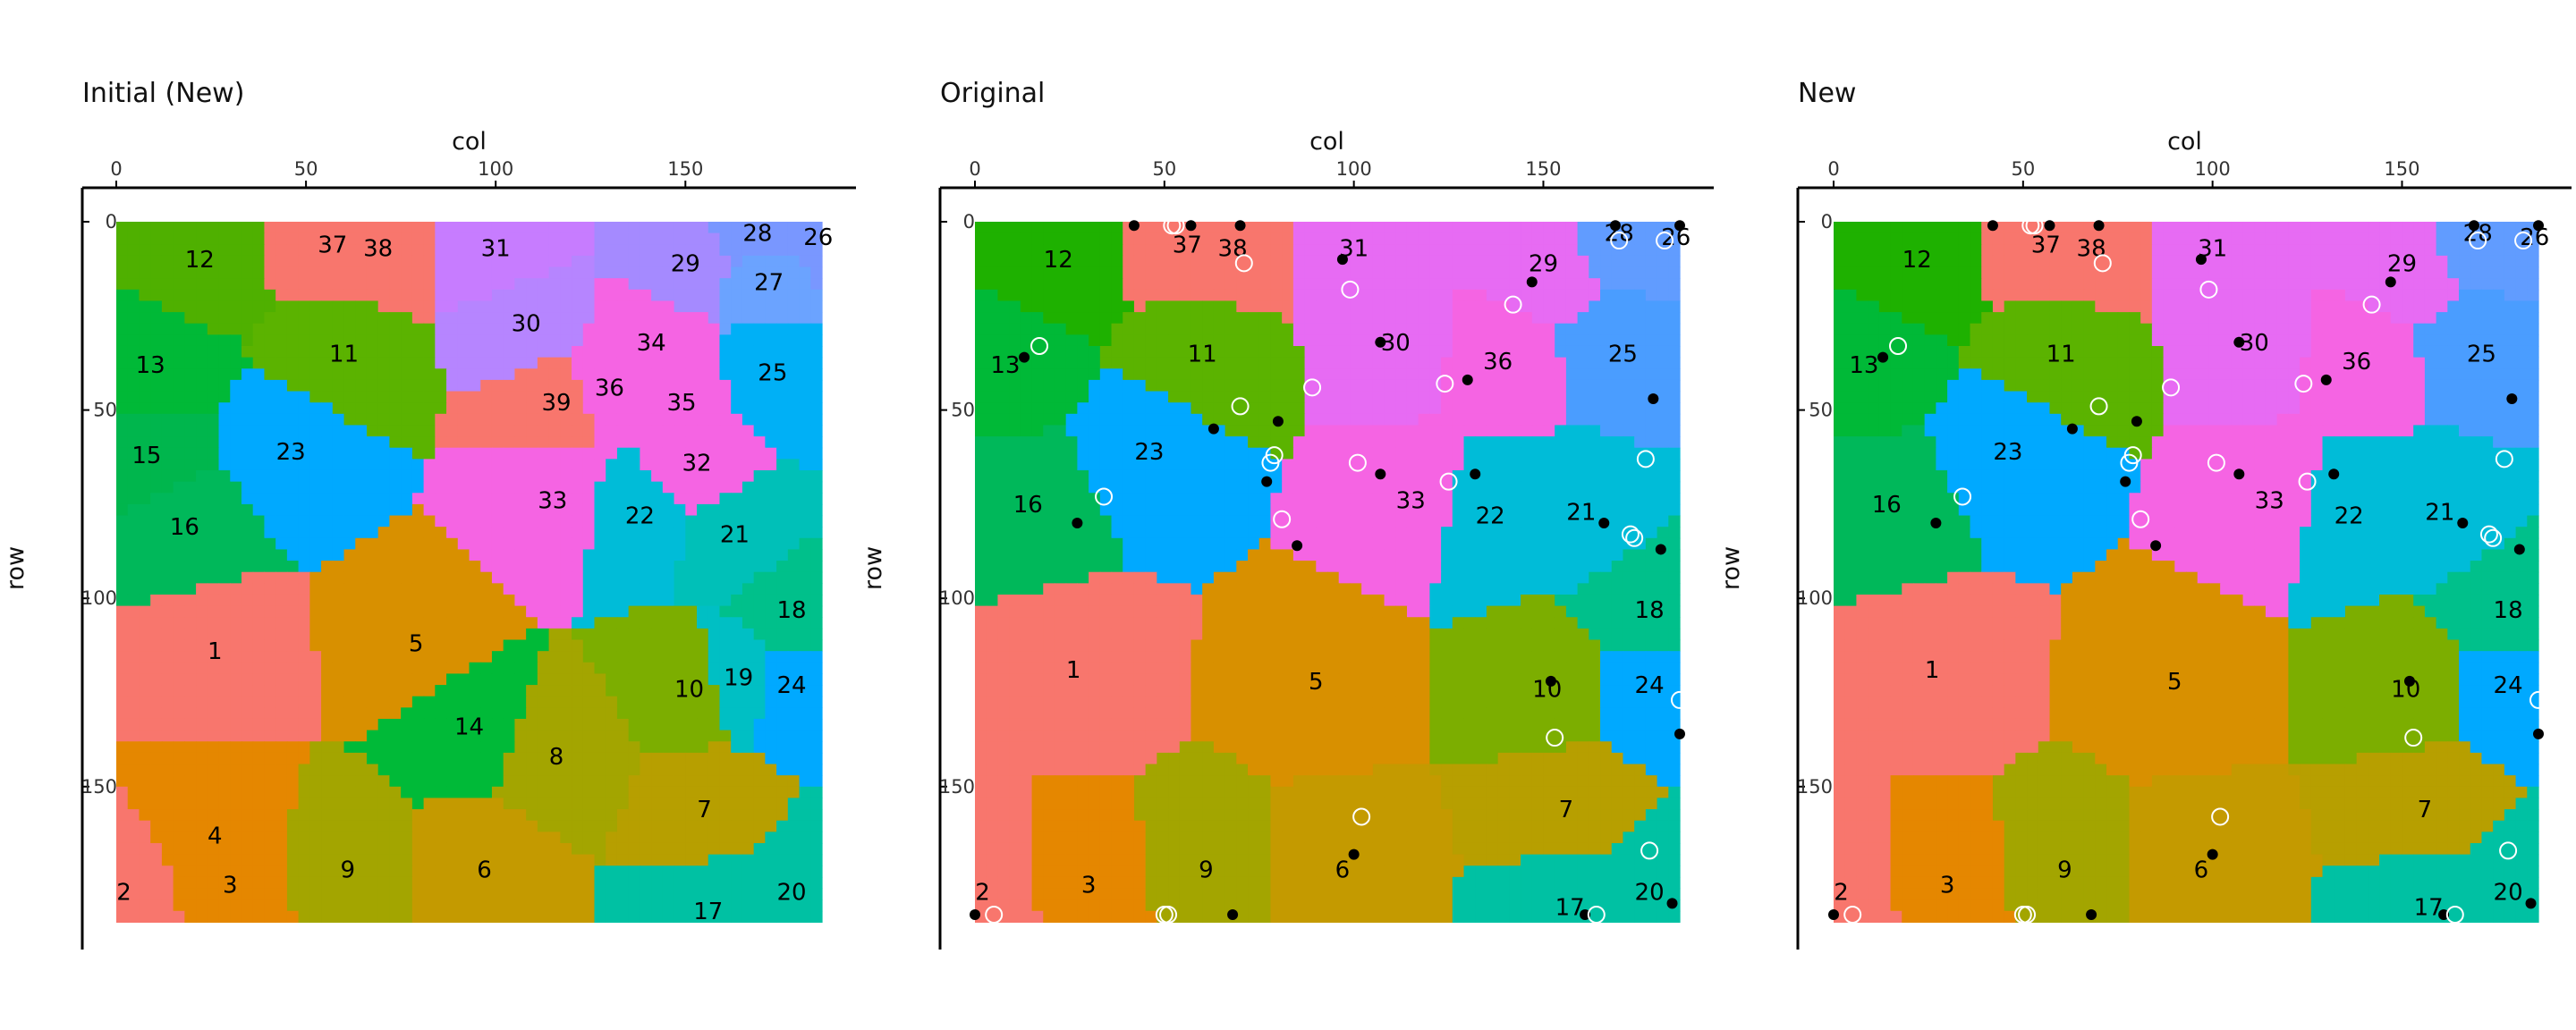 This screenshot has height=1030, width=2576. I want to click on region-label: 1, so click(215, 651).